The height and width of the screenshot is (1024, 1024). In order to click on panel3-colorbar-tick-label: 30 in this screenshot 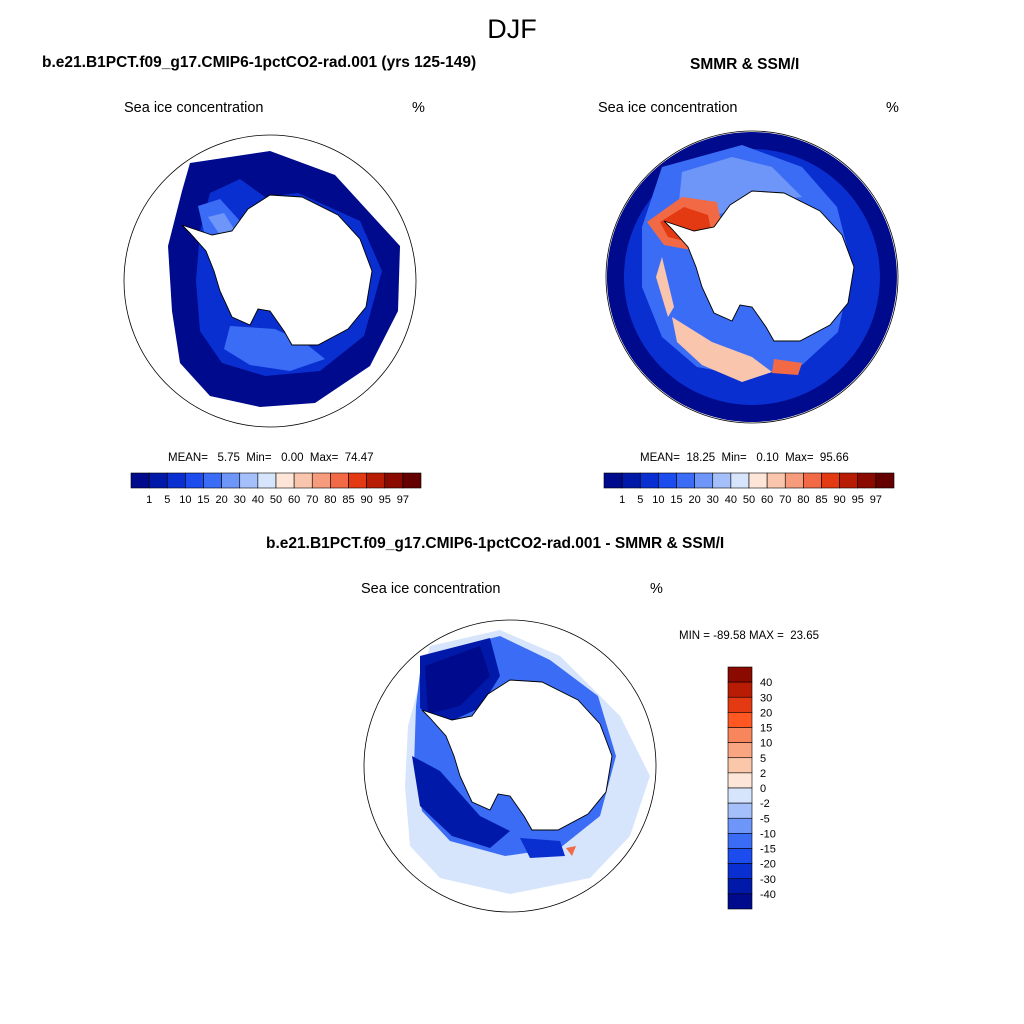, I will do `click(766, 698)`.